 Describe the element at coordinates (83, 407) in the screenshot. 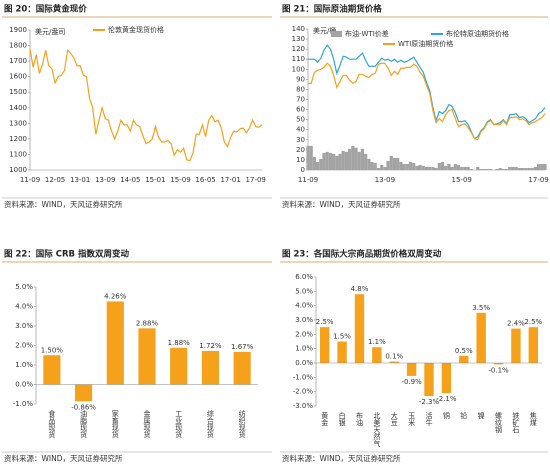

I see `value-label: -0.86%` at that location.